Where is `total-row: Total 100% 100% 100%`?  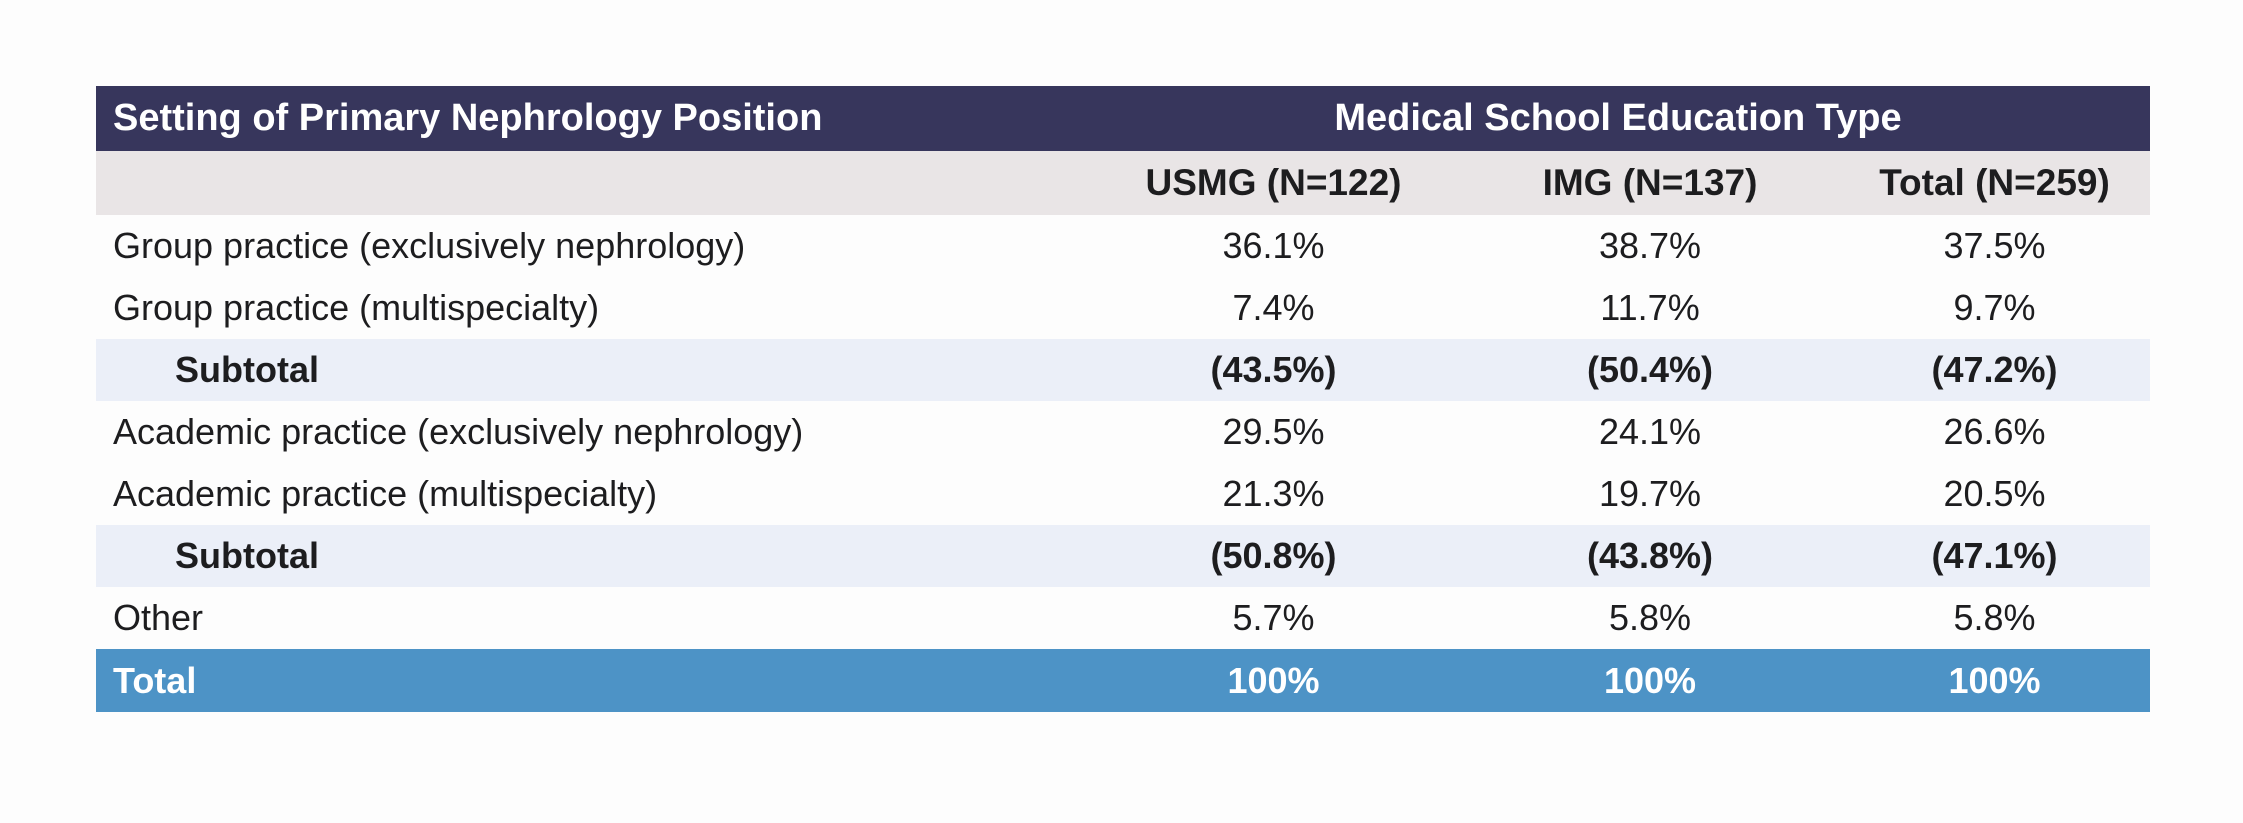 total-row: Total 100% 100% 100% is located at coordinates (1123, 680).